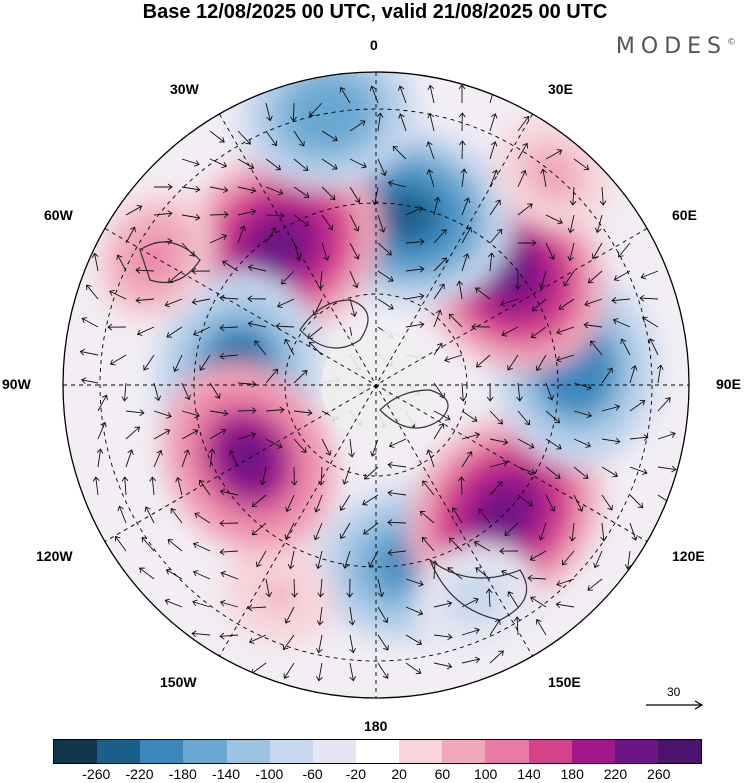  I want to click on lon-label-90e: 90E, so click(728, 384).